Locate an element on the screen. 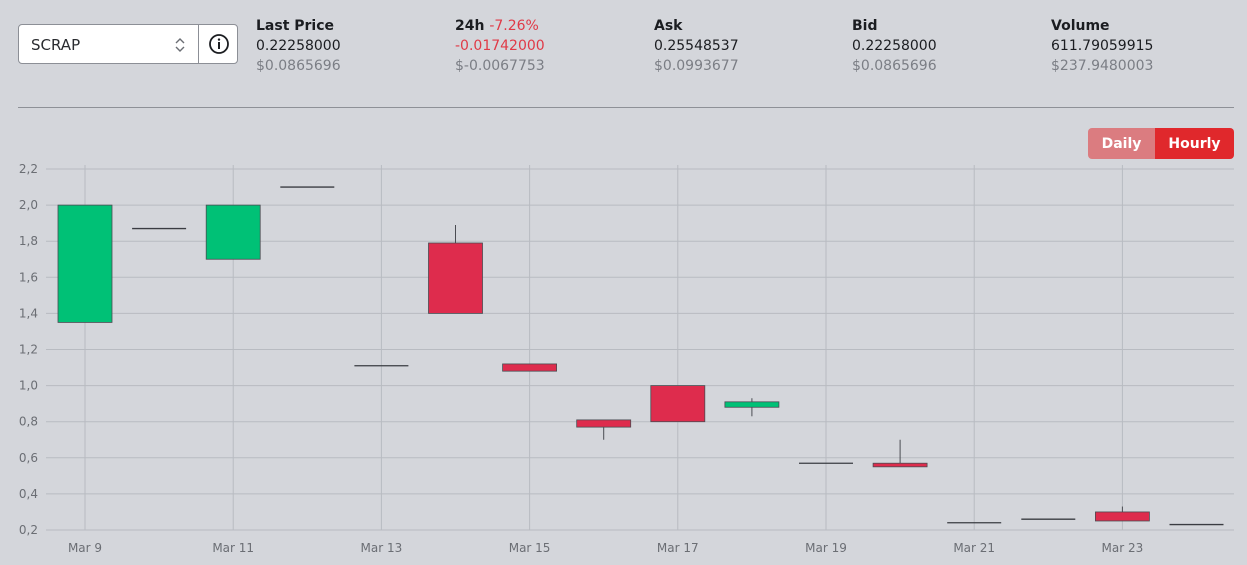 Image resolution: width=1247 pixels, height=565 pixels. y-tick-label: 1,2 is located at coordinates (28, 350).